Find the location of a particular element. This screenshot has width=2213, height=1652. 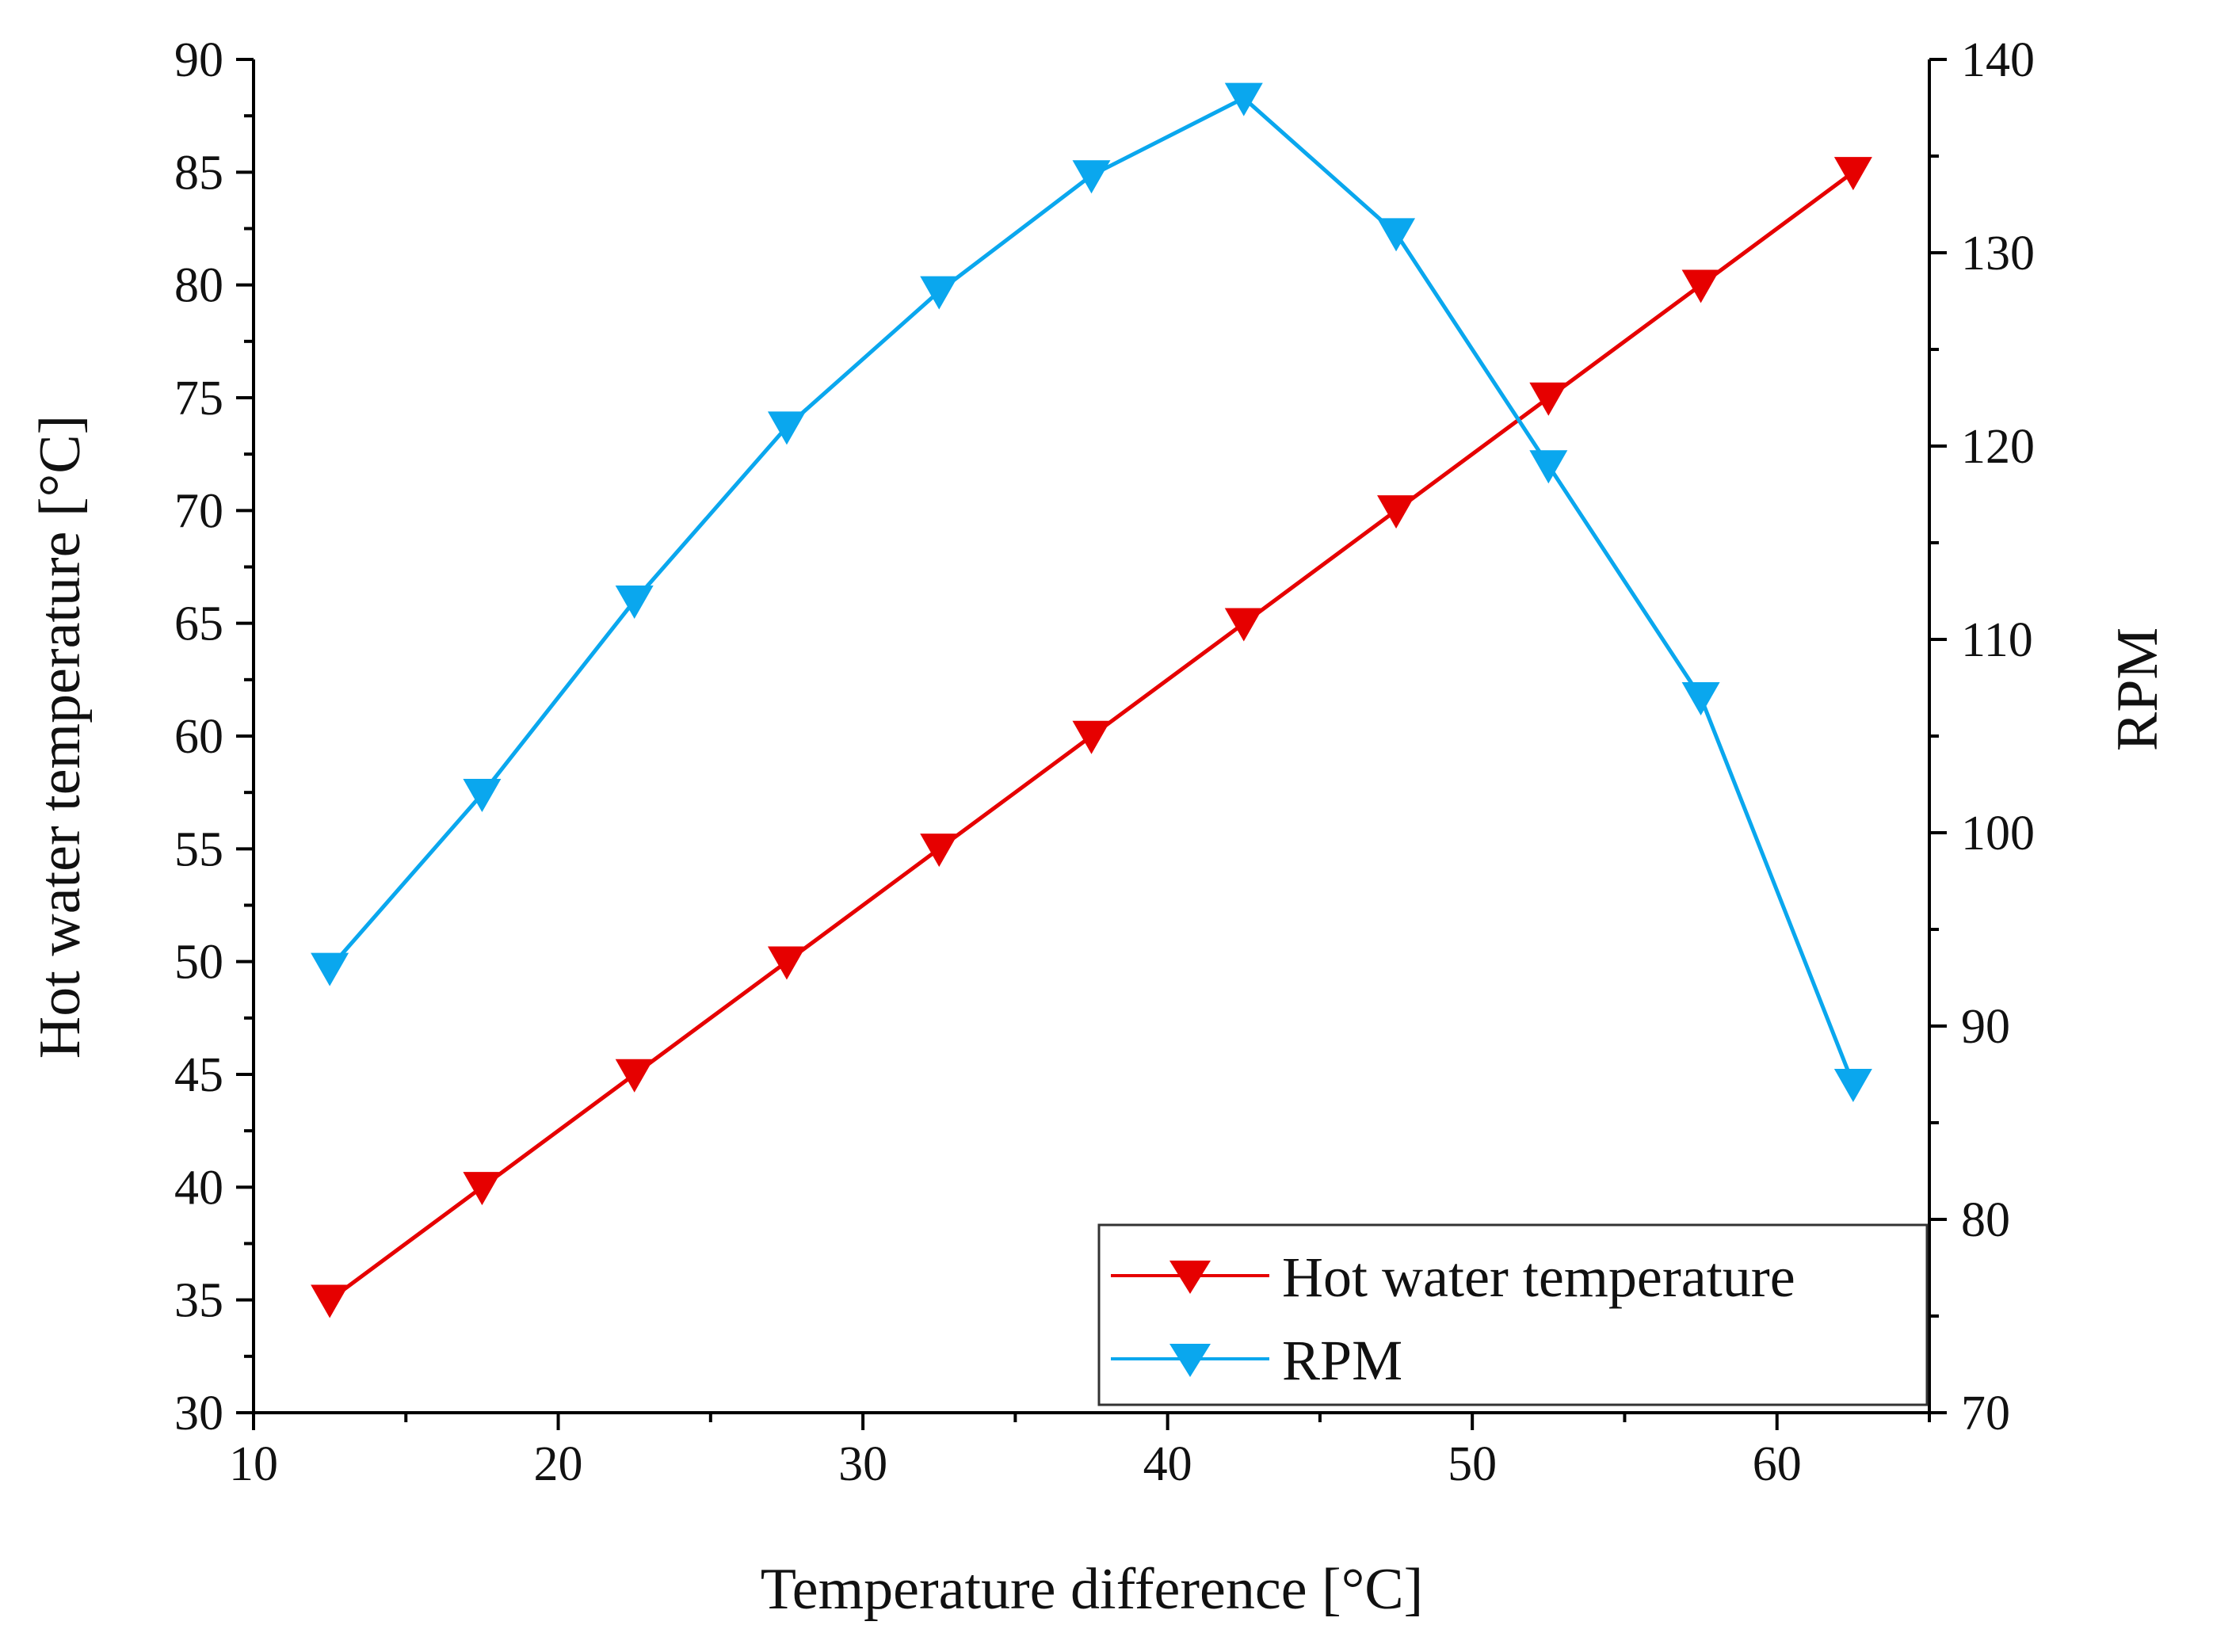

y2-axis-title: RPM is located at coordinates (2137, 689).